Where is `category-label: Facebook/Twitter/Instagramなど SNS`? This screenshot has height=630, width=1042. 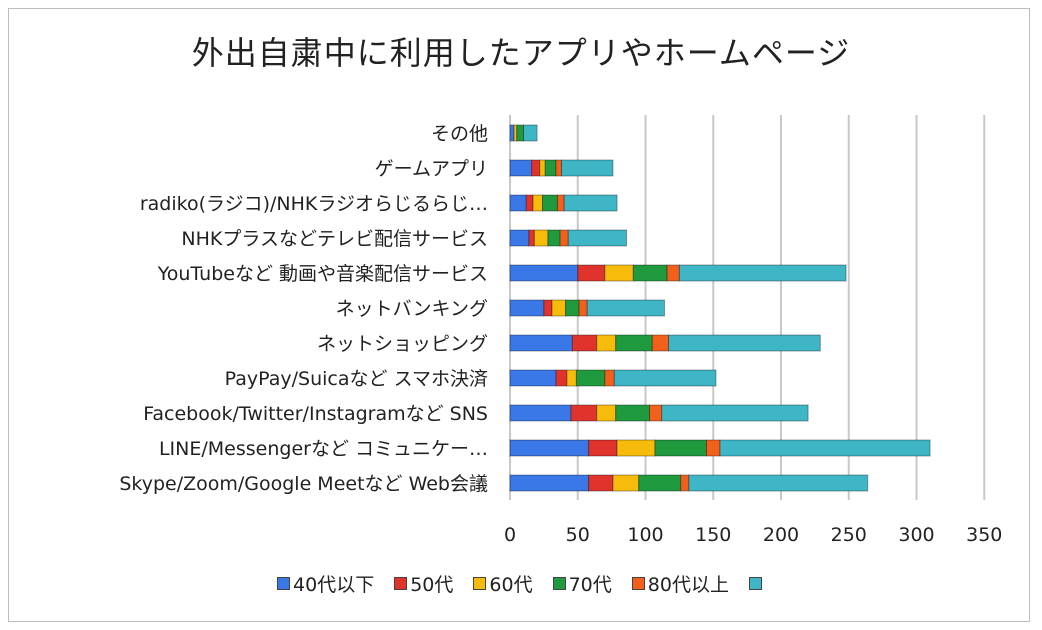
category-label: Facebook/Twitter/Instagramなど SNS is located at coordinates (315, 414).